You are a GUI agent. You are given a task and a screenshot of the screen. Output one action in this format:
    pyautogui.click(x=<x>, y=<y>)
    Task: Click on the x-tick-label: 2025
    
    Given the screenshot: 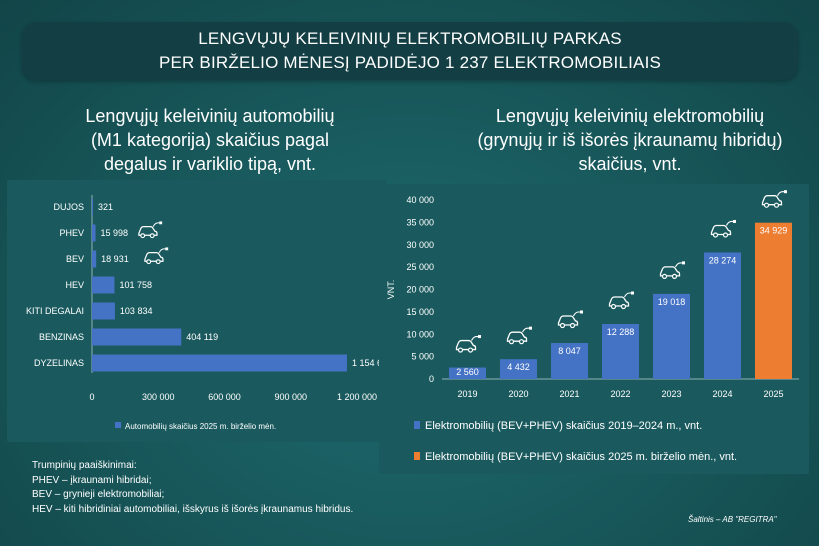 What is the action you would take?
    pyautogui.click(x=773, y=394)
    